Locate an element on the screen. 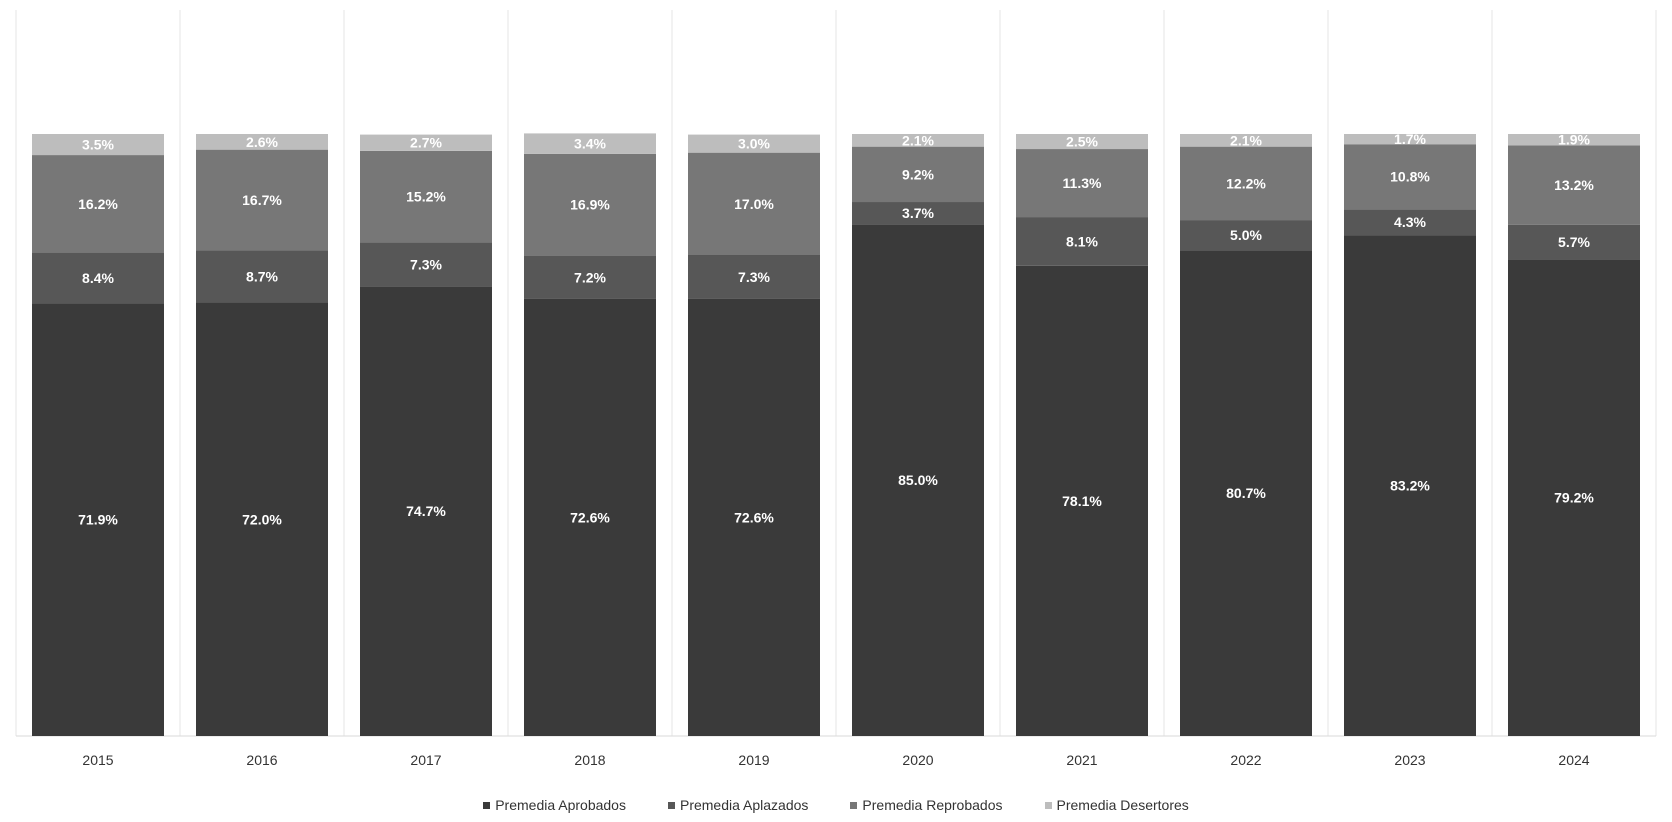 The width and height of the screenshot is (1672, 822). x-tick-label: 2016 is located at coordinates (261, 760).